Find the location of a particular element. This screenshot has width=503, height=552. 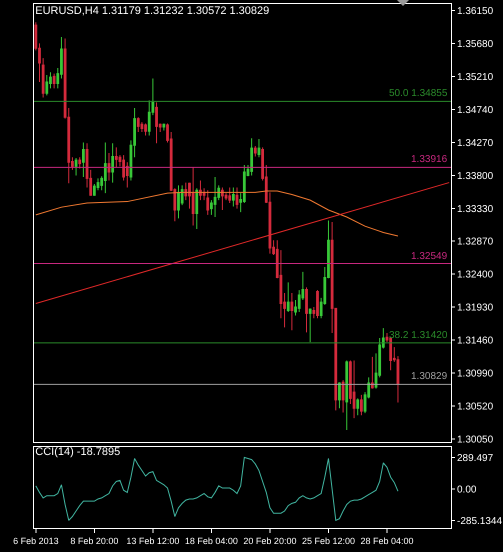

y-tick-label: 1.34740 is located at coordinates (475, 110).